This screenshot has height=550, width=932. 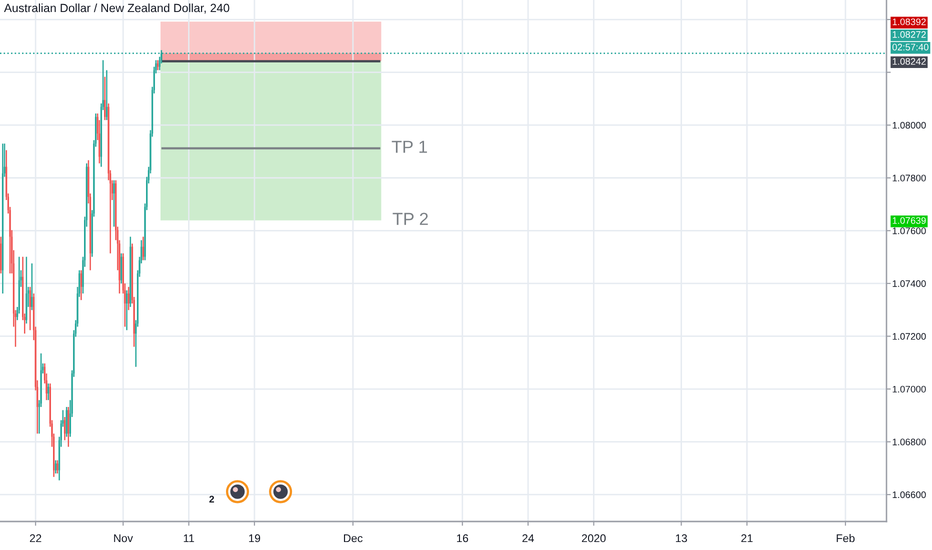 What do you see at coordinates (909, 336) in the screenshot?
I see `y-tick-label: 1.07200` at bounding box center [909, 336].